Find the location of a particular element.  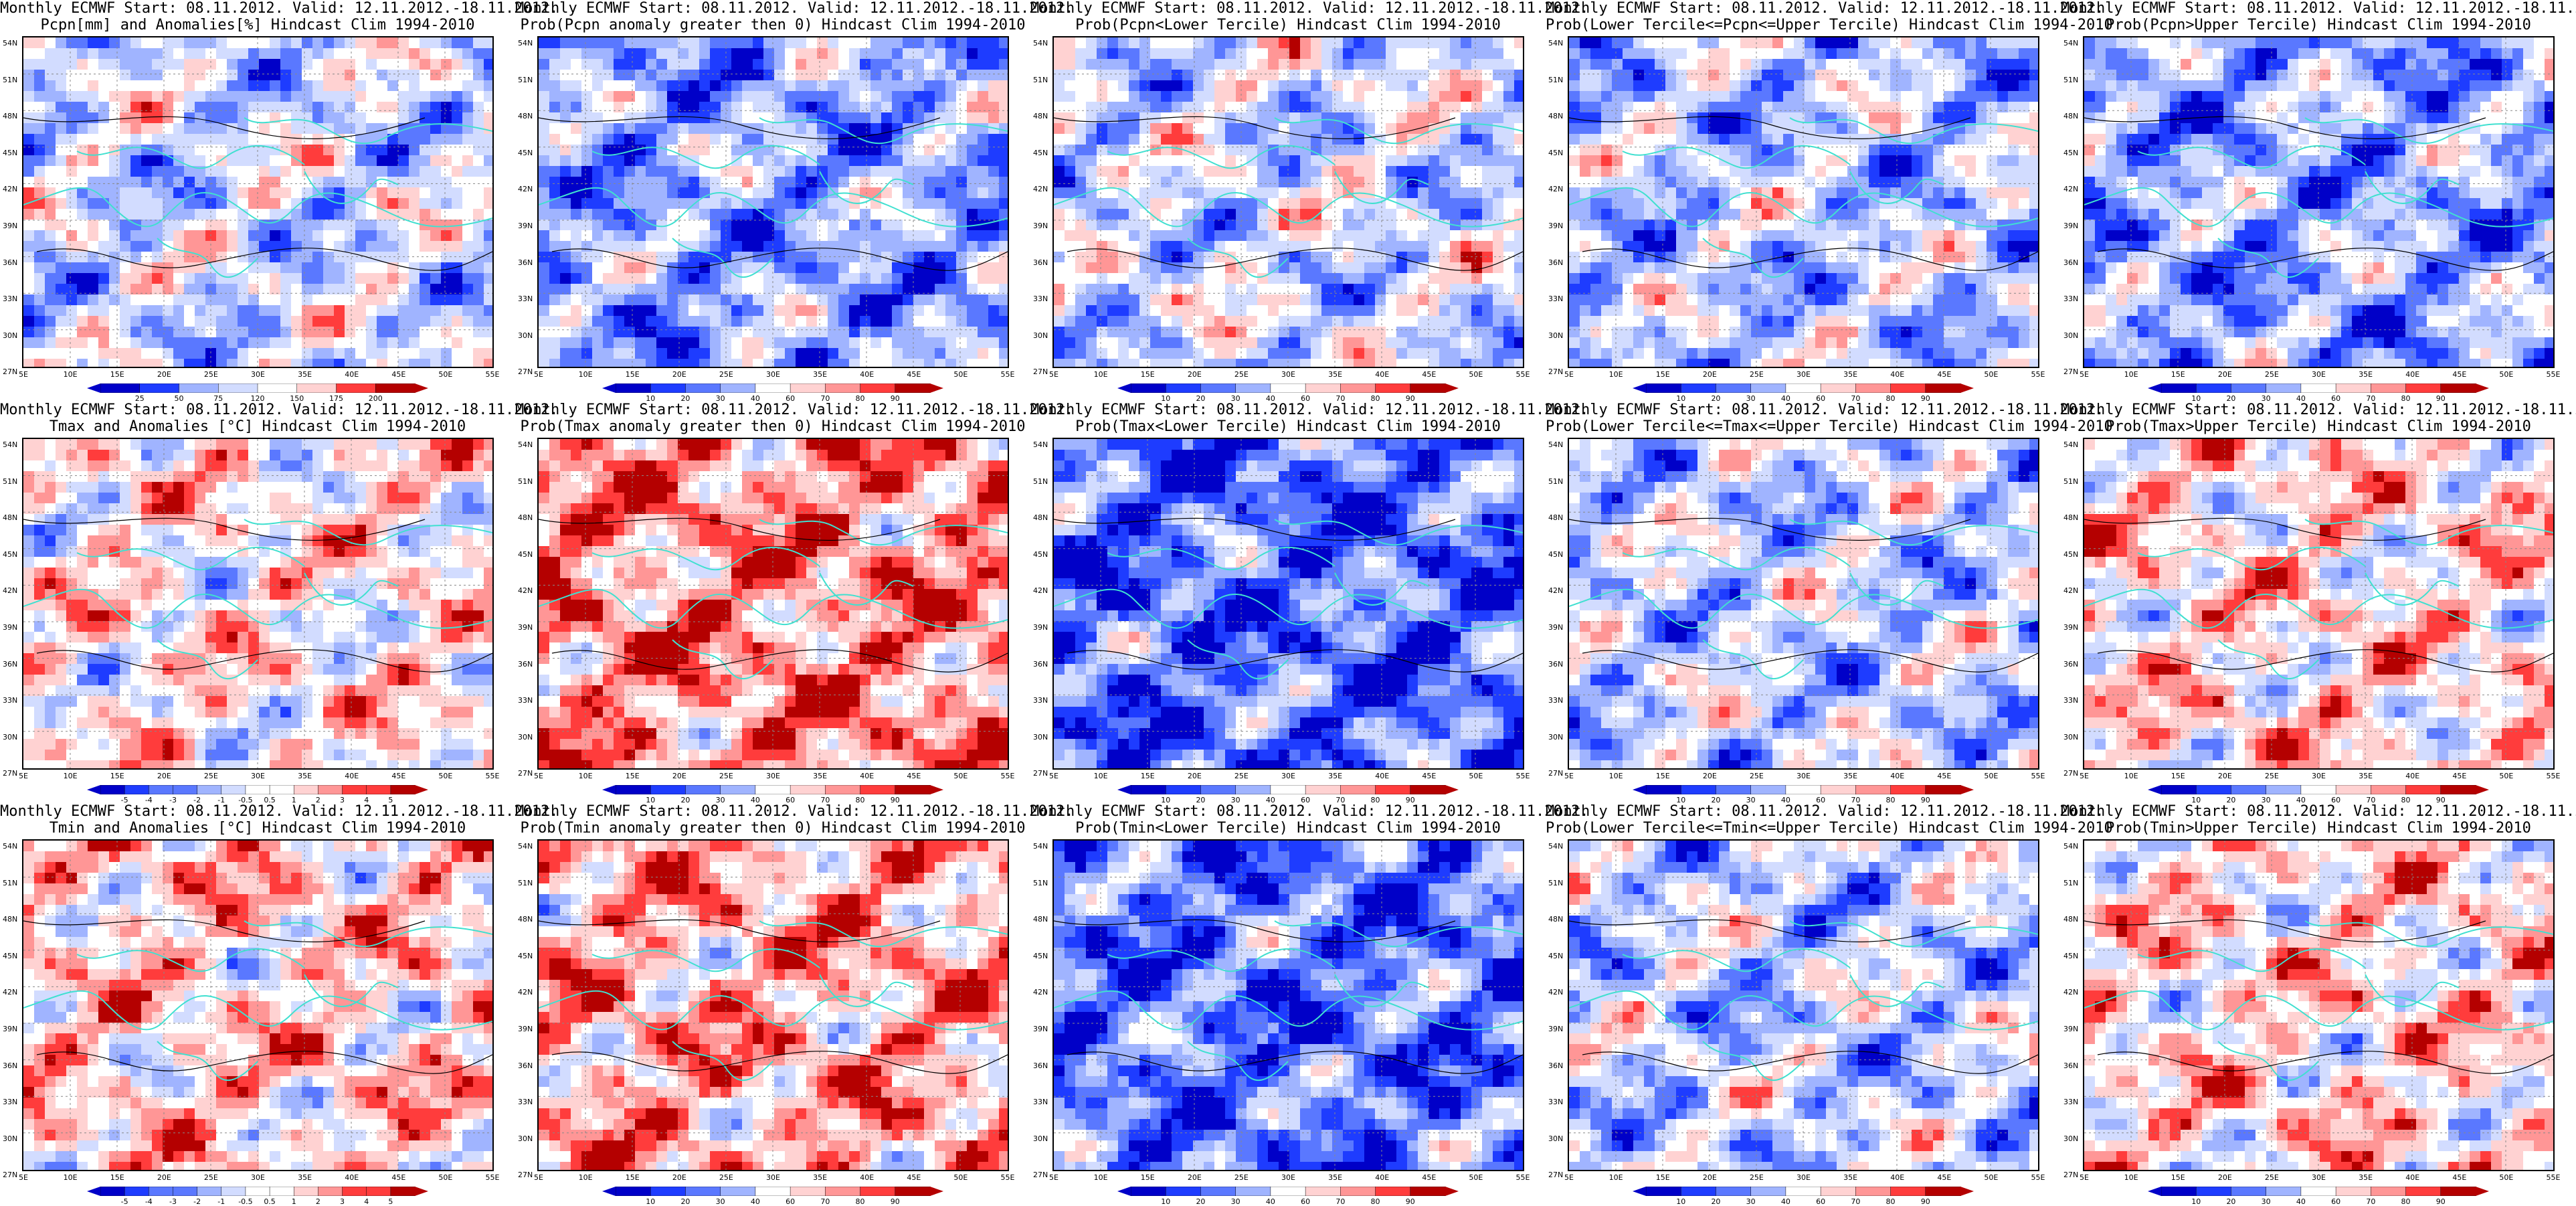

latitude-label: 27N is located at coordinates (10, 371).